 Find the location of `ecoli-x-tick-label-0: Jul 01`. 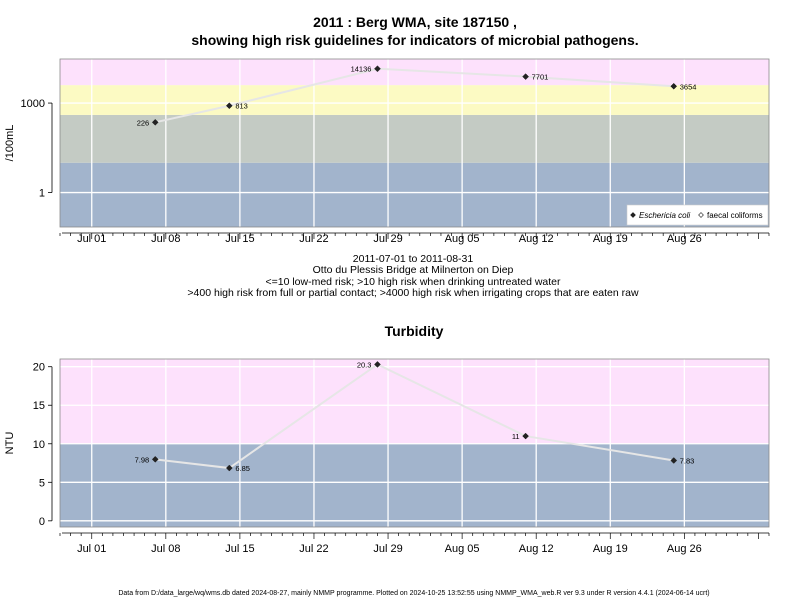

ecoli-x-tick-label-0: Jul 01 is located at coordinates (91, 239).